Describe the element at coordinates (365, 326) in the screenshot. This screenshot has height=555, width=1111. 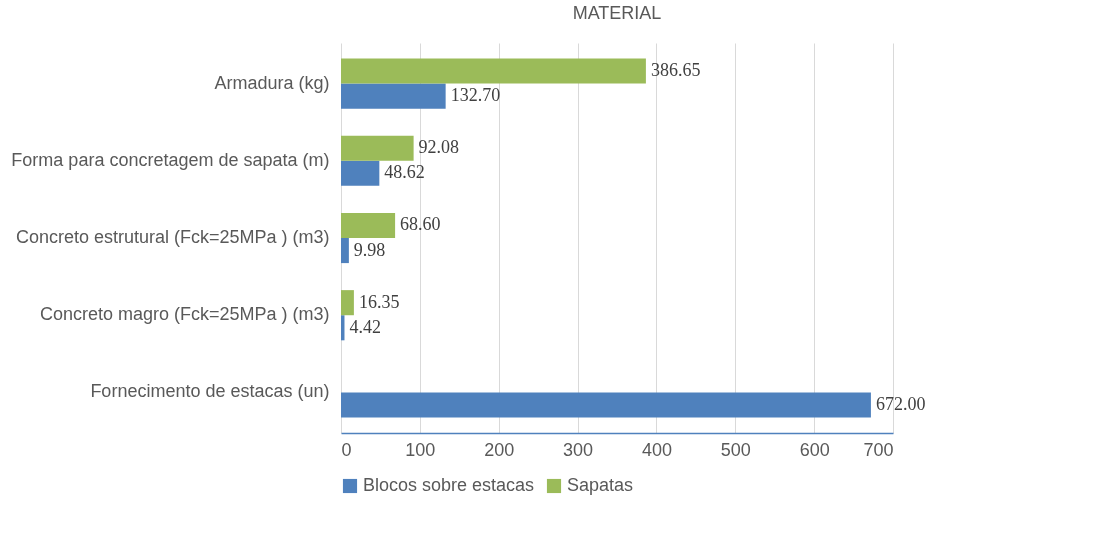
I see `data-label: 4.42` at that location.